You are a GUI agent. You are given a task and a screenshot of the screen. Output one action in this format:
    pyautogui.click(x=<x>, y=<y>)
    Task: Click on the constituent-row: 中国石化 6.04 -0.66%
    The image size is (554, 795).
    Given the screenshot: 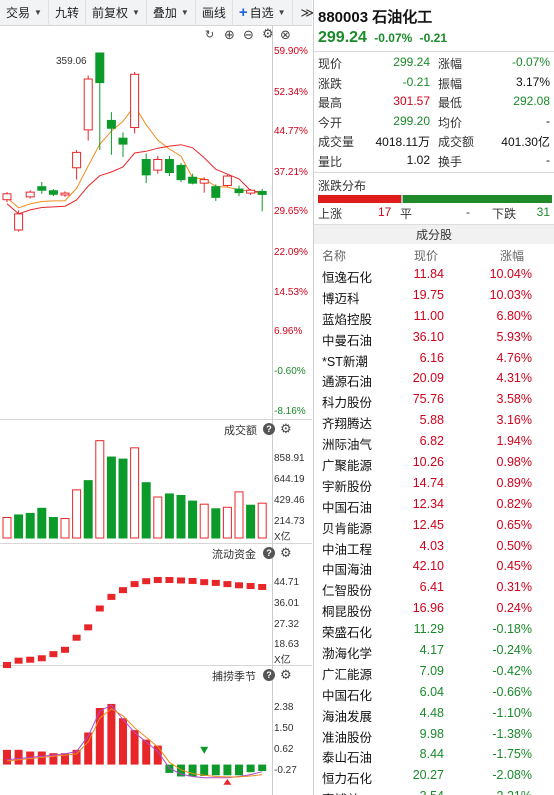 What is the action you would take?
    pyautogui.click(x=434, y=692)
    